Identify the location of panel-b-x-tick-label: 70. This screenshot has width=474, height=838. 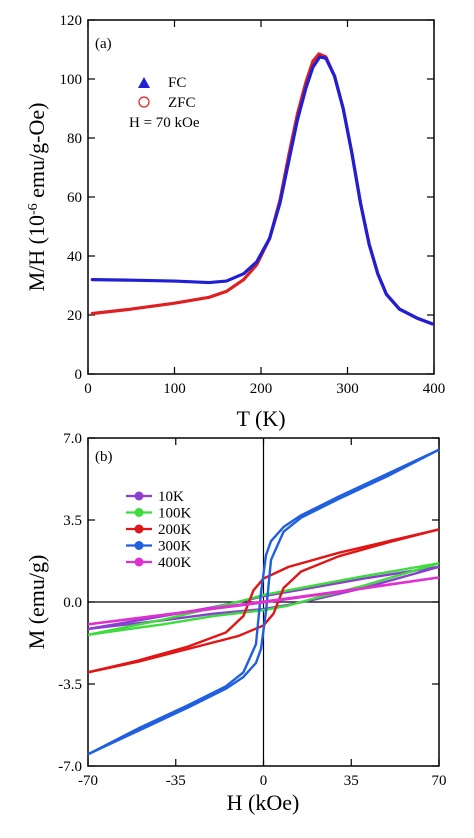
(439, 781).